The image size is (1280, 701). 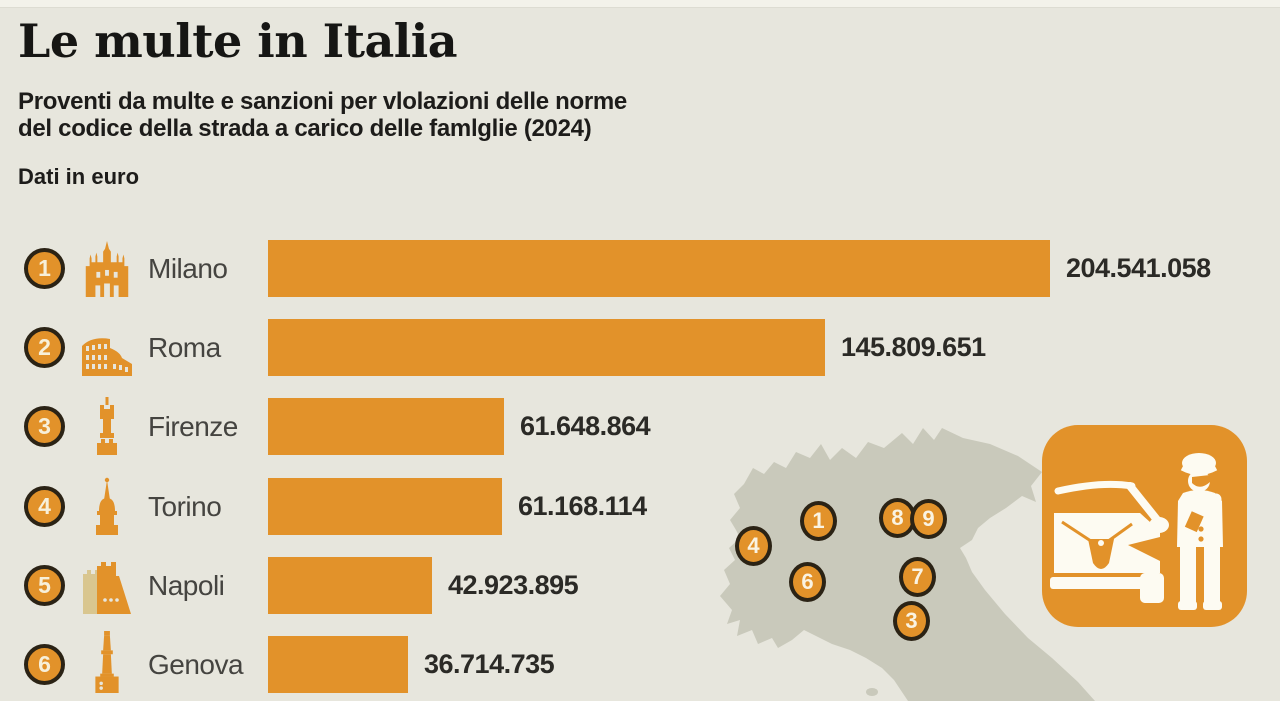 What do you see at coordinates (79, 176) in the screenshot?
I see `unit-note: Dati in euro` at bounding box center [79, 176].